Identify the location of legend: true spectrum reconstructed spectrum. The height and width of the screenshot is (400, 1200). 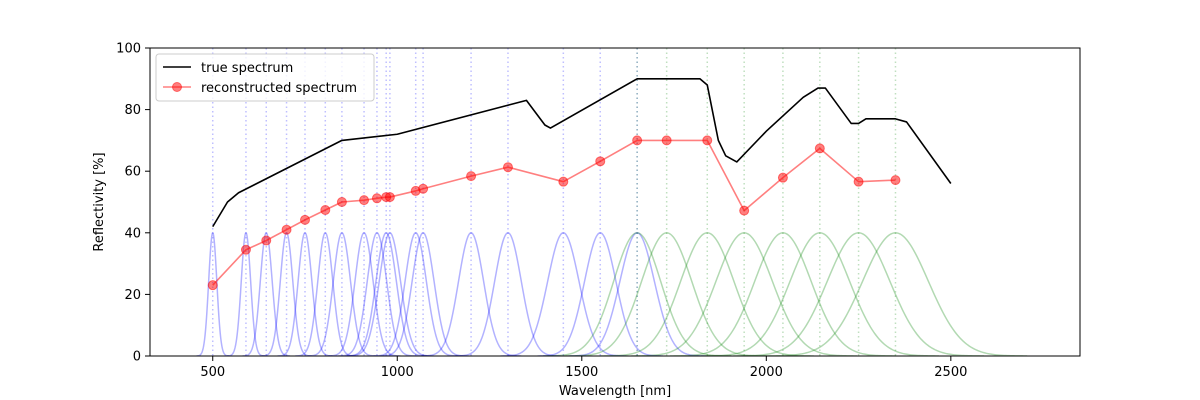
(265, 77).